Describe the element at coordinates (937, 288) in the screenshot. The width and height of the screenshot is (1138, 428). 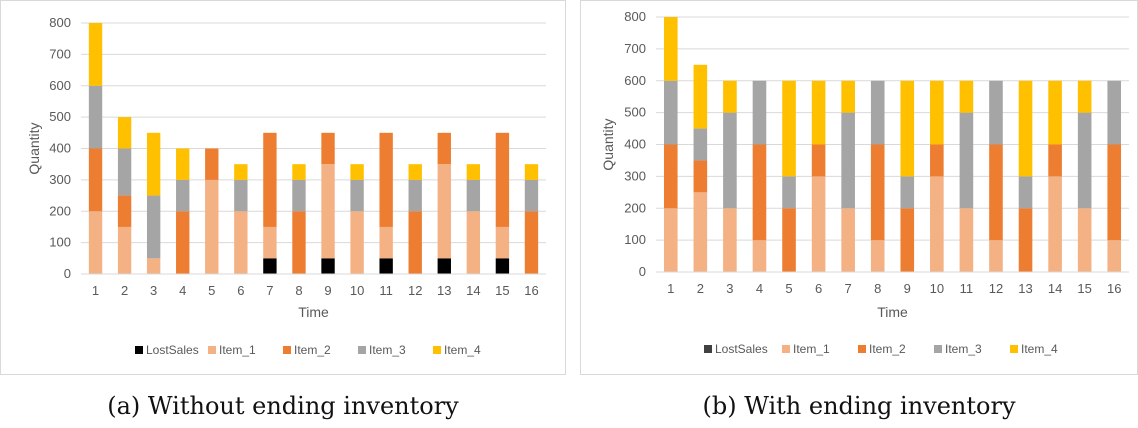
I see `x-tick-label: 10` at that location.